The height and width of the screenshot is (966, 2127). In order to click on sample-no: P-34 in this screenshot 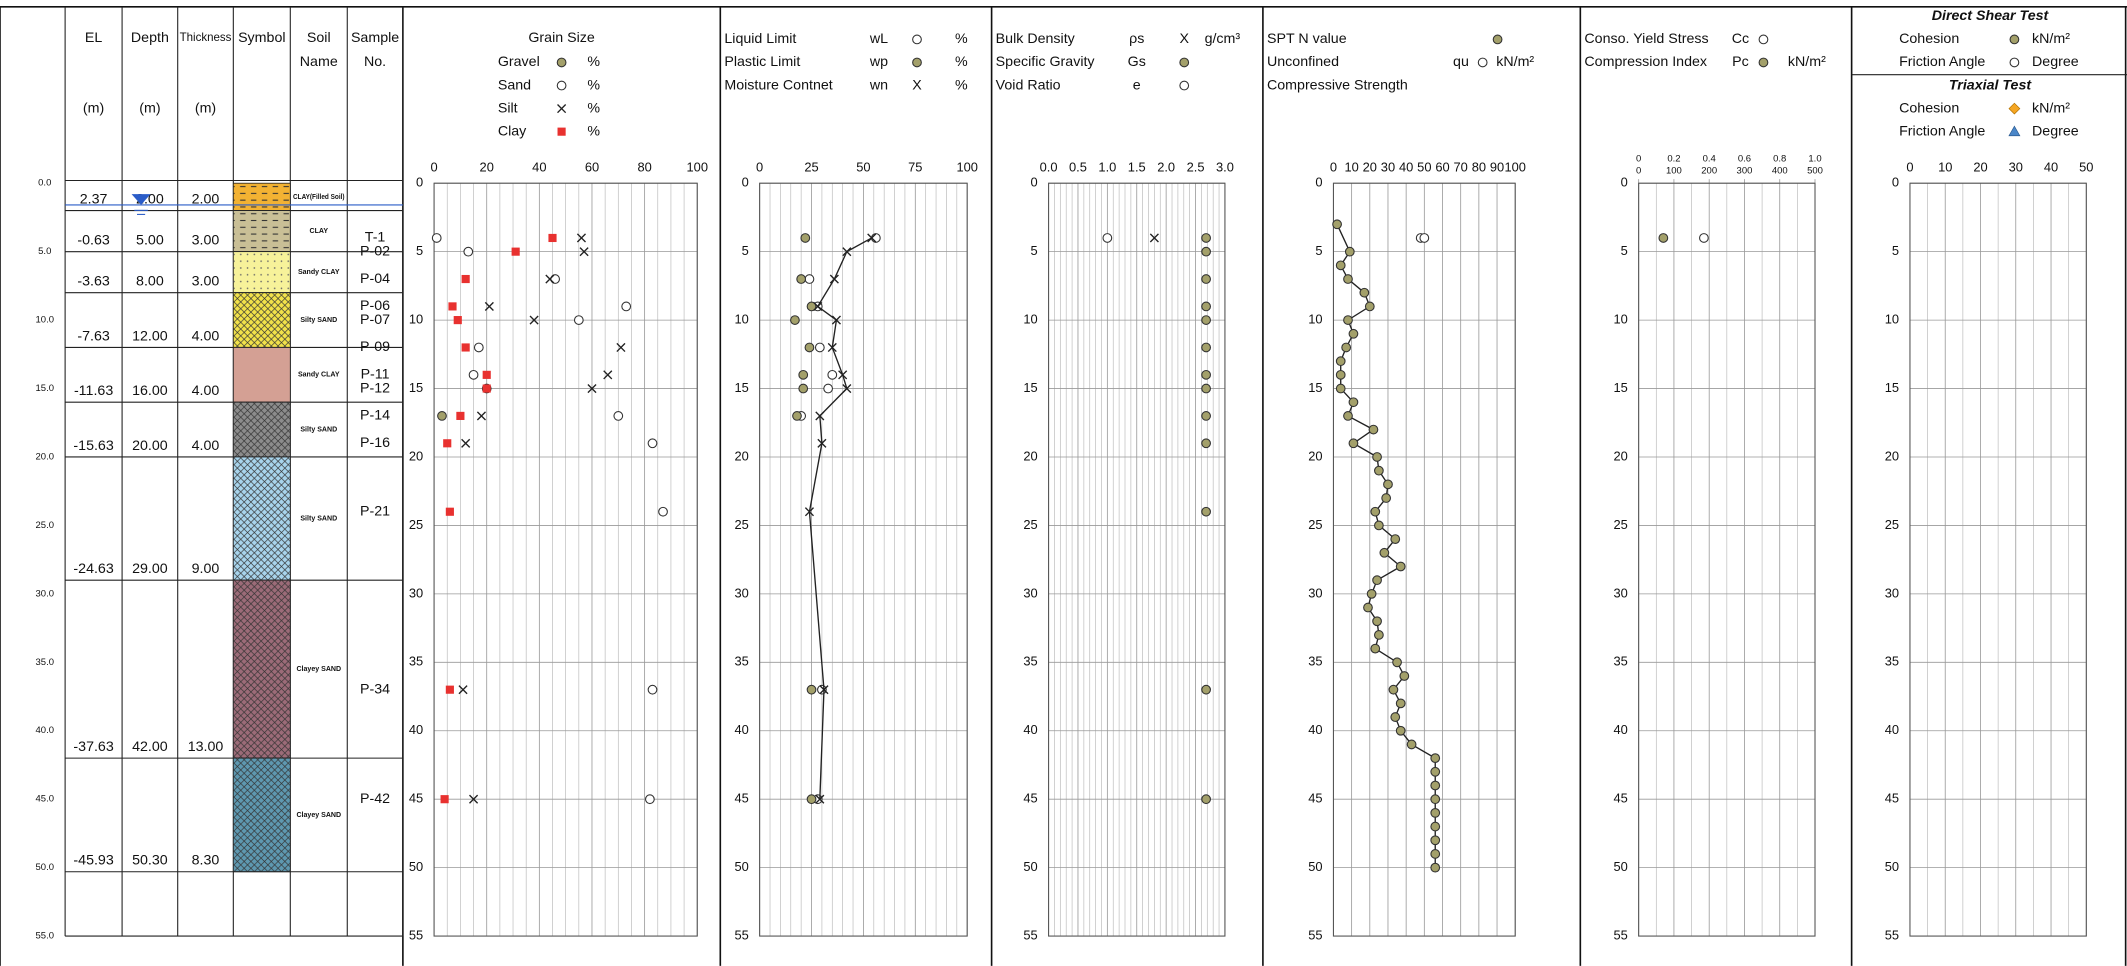, I will do `click(375, 689)`.